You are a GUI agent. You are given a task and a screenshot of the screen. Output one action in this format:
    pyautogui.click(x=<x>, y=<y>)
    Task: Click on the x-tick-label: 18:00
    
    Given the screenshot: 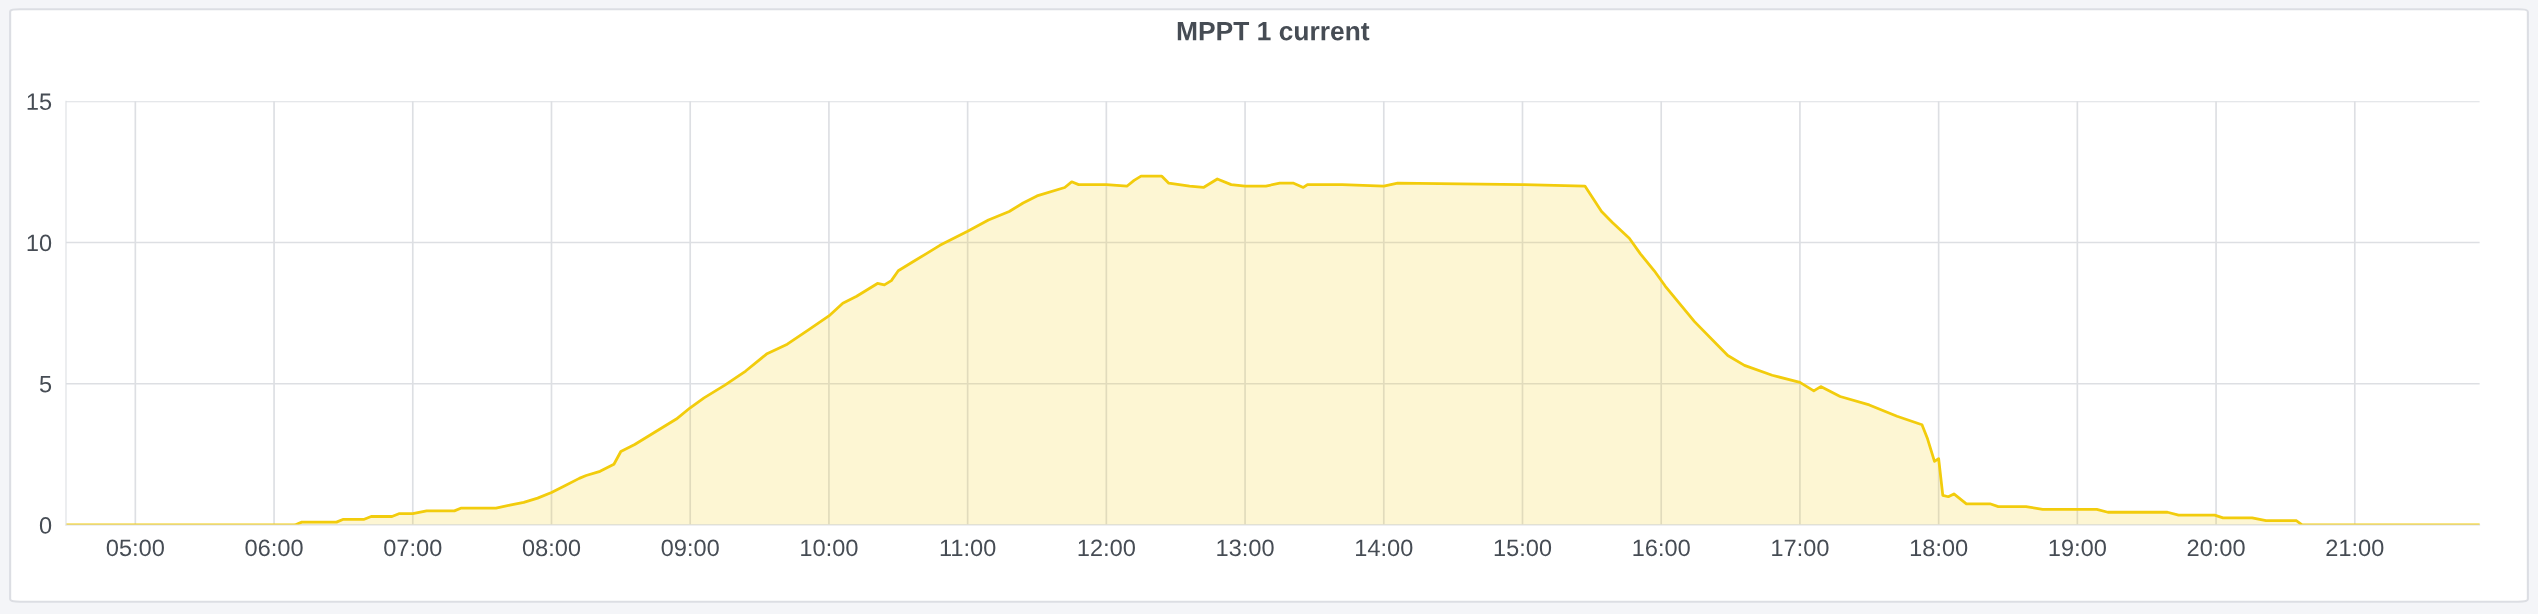 What is the action you would take?
    pyautogui.click(x=1939, y=548)
    